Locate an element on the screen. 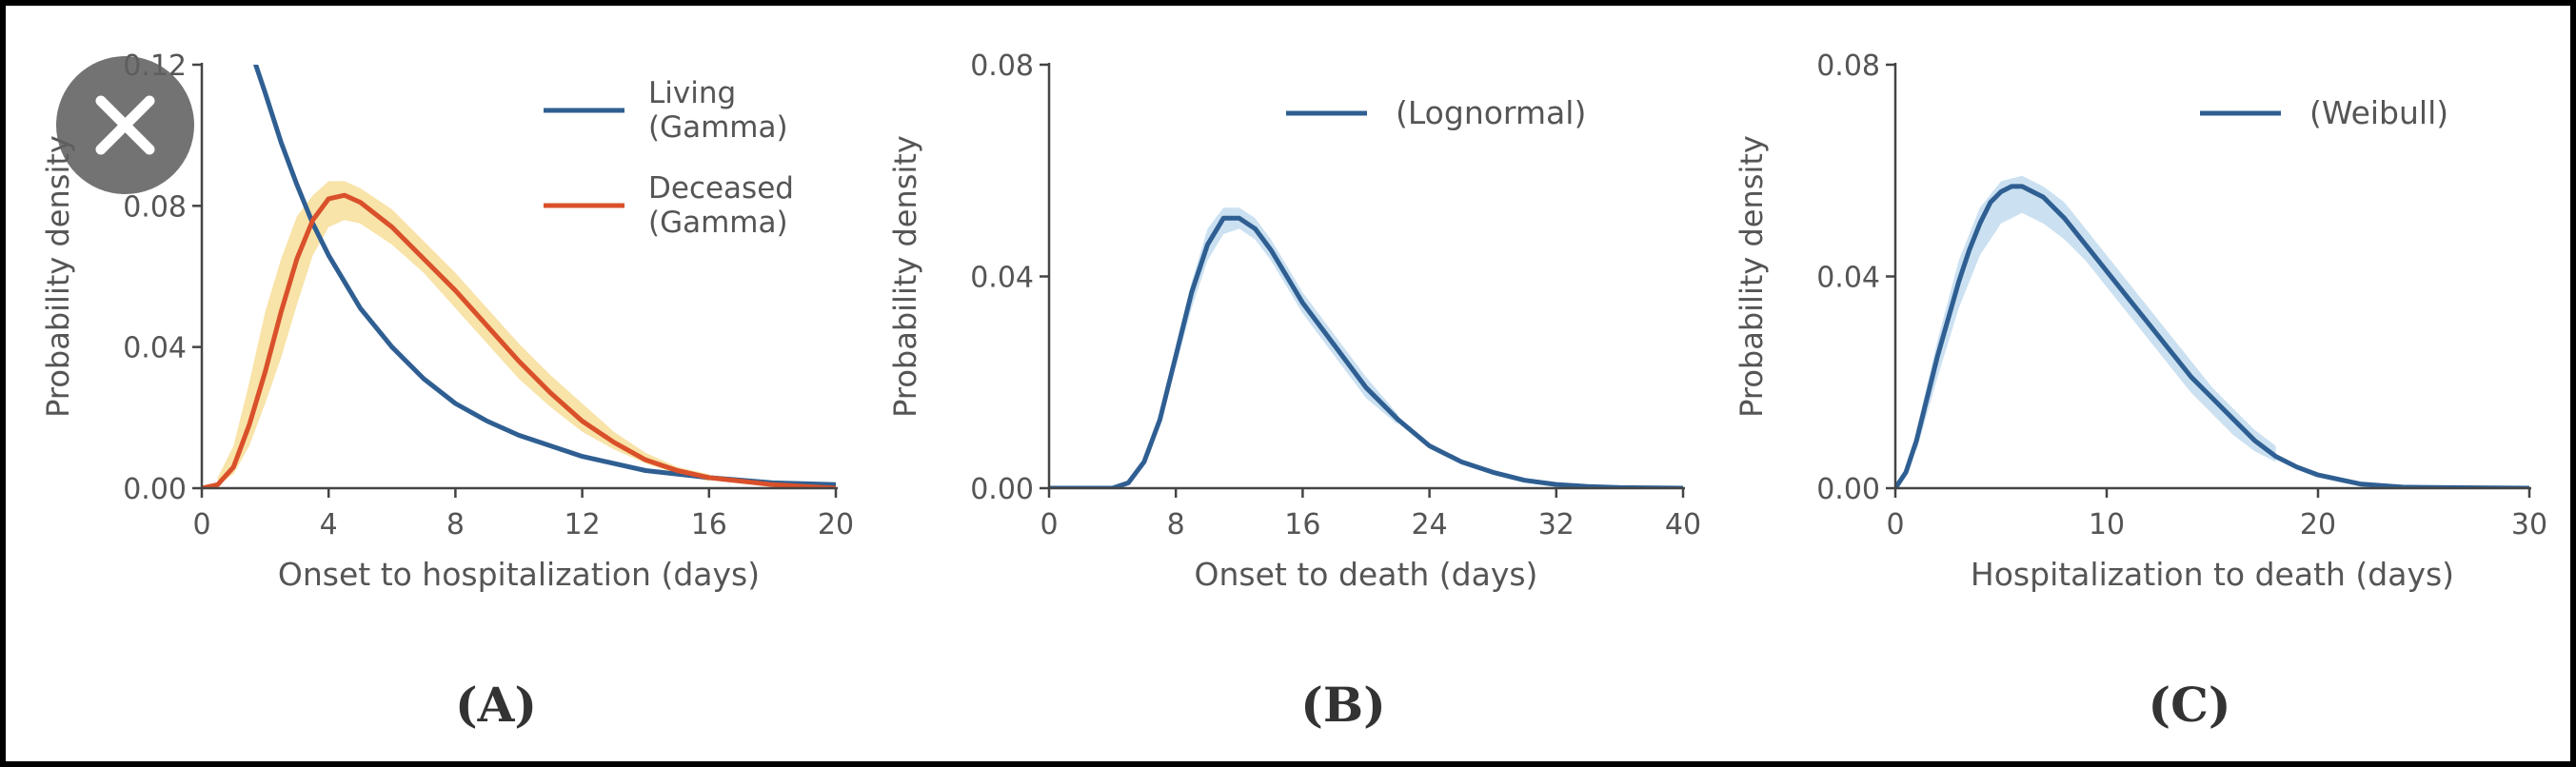 This screenshot has height=767, width=2576. x-tick-label: 40 is located at coordinates (1683, 524).